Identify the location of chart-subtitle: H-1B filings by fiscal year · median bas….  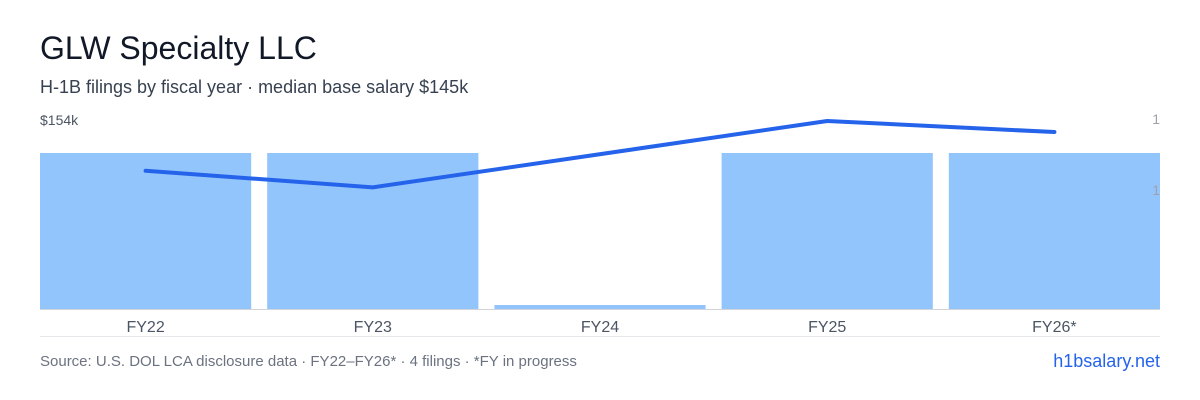
(254, 87).